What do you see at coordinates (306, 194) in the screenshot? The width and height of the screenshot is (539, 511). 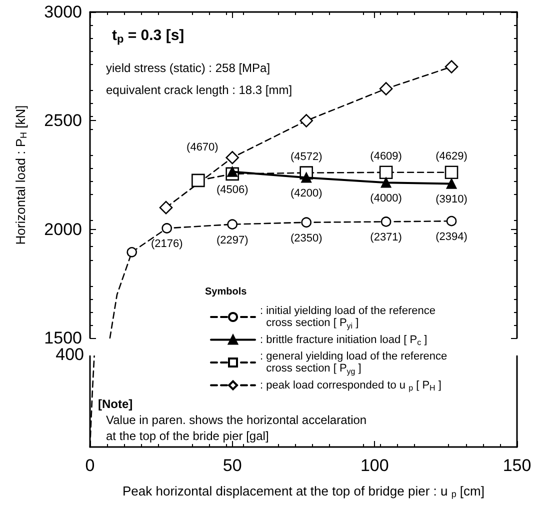 I see `annotation: (4200)` at bounding box center [306, 194].